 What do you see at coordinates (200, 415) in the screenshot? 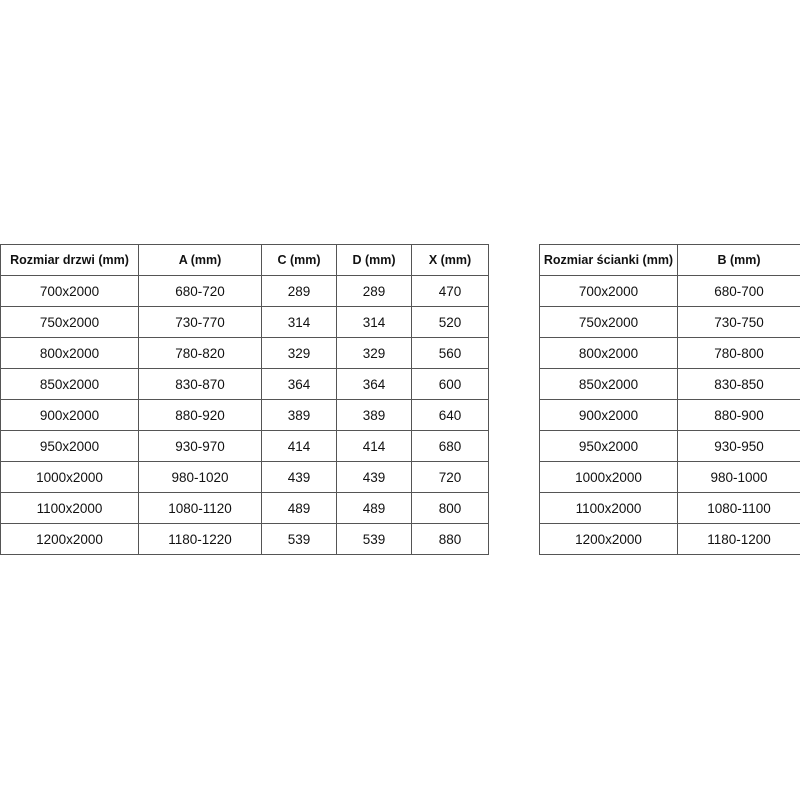
I see `table-cell: 880-920` at bounding box center [200, 415].